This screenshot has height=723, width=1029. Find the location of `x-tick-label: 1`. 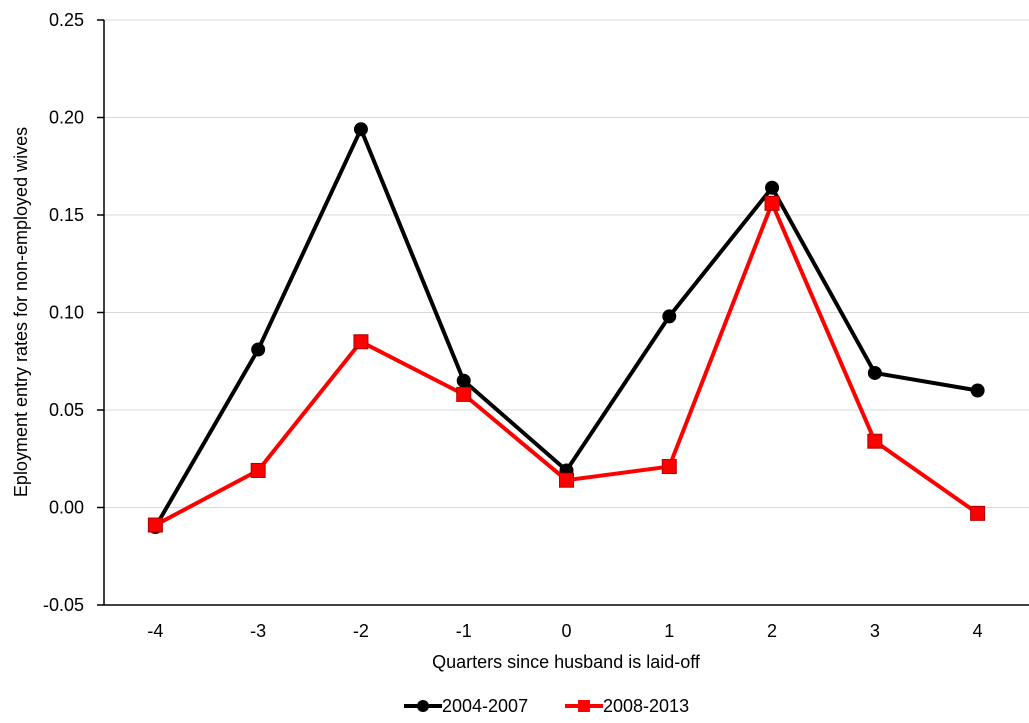

x-tick-label: 1 is located at coordinates (669, 631).